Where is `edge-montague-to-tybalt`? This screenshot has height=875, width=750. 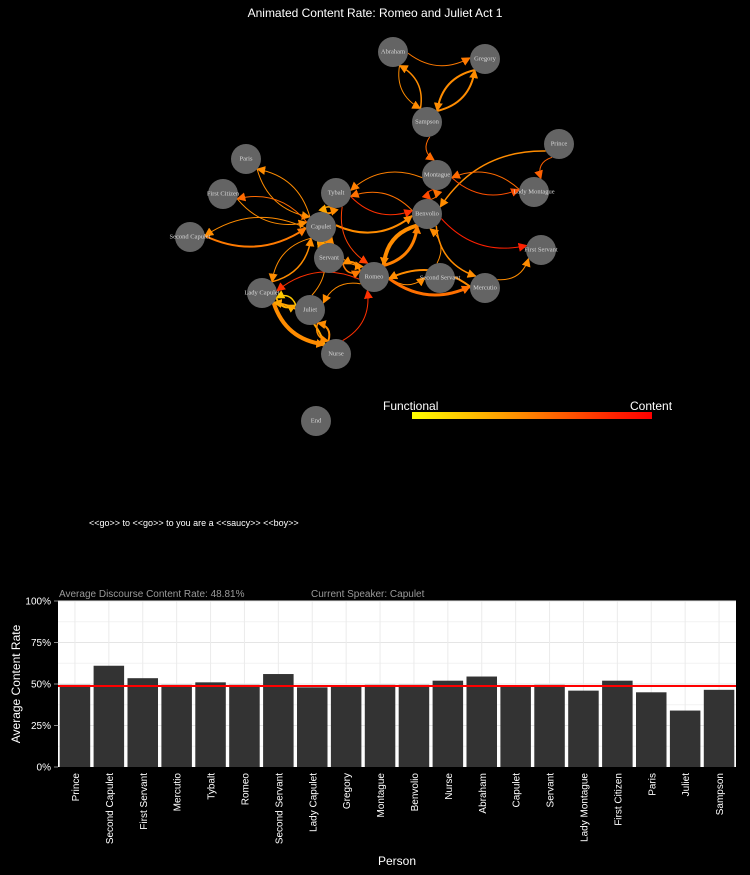 edge-montague-to-tybalt is located at coordinates (386, 181).